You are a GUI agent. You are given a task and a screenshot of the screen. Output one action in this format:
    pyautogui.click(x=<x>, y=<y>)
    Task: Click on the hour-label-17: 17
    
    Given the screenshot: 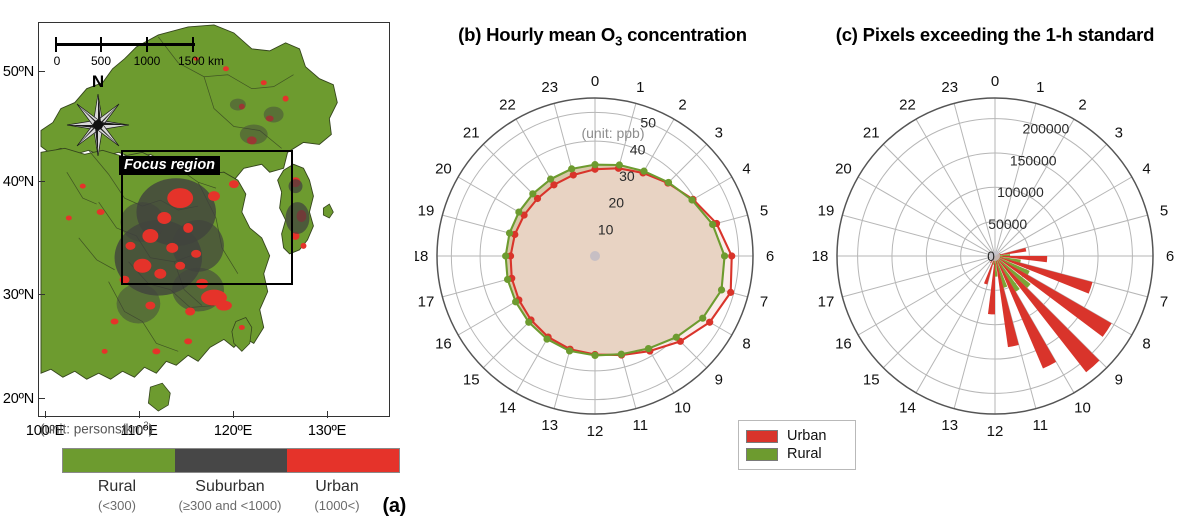 What is the action you would take?
    pyautogui.click(x=826, y=301)
    